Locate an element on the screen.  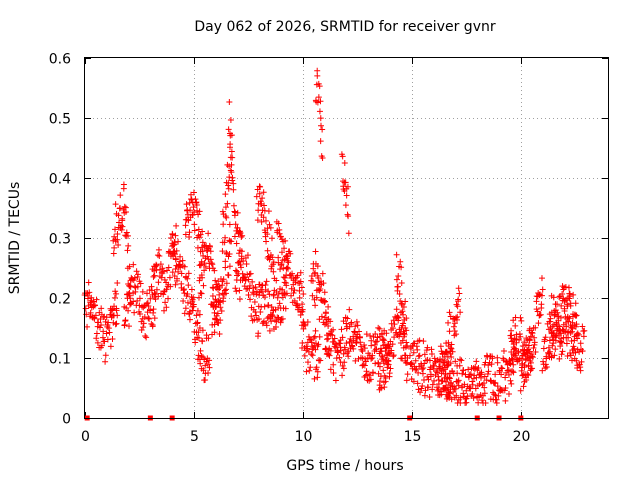
y-tick-label: 0.4 is located at coordinates (60, 180).